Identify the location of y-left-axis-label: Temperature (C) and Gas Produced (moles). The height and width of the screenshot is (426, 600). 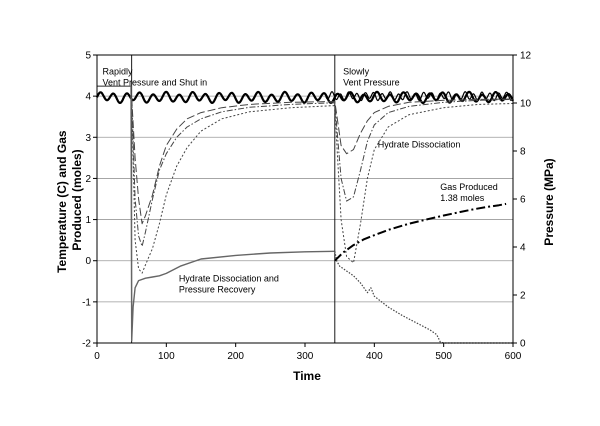
(69, 200).